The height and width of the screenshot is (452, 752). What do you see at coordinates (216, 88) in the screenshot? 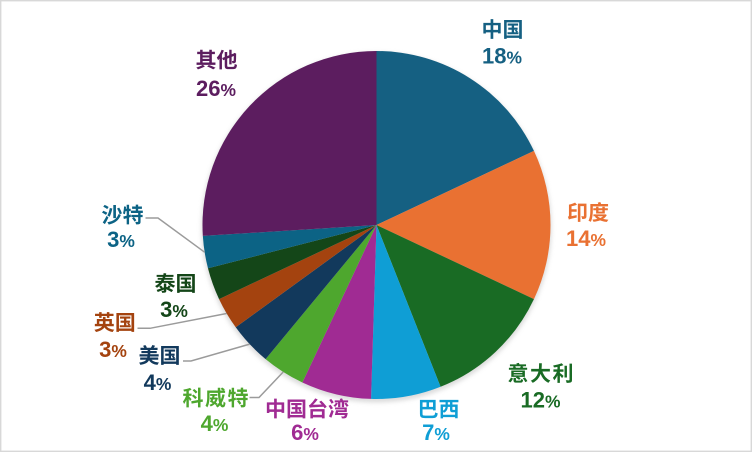
I see `svg-text: 26%` at bounding box center [216, 88].